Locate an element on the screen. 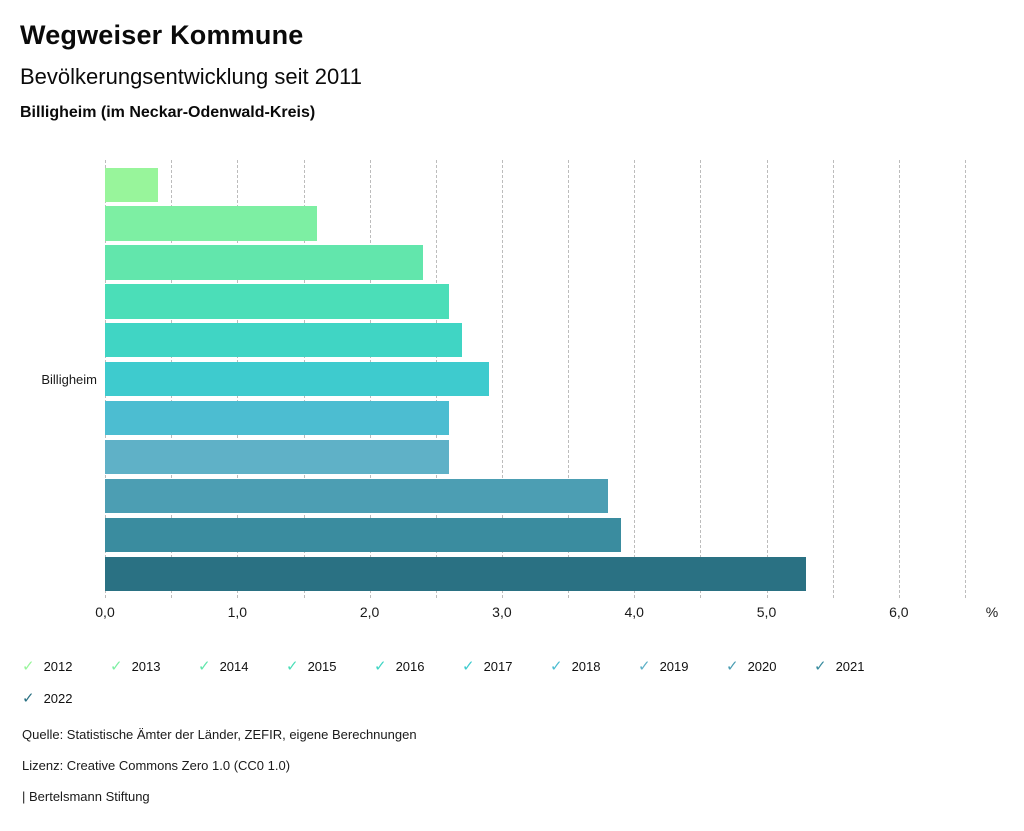 The image size is (1024, 831). legend-item-2019: ✓ 2019 is located at coordinates (682, 666).